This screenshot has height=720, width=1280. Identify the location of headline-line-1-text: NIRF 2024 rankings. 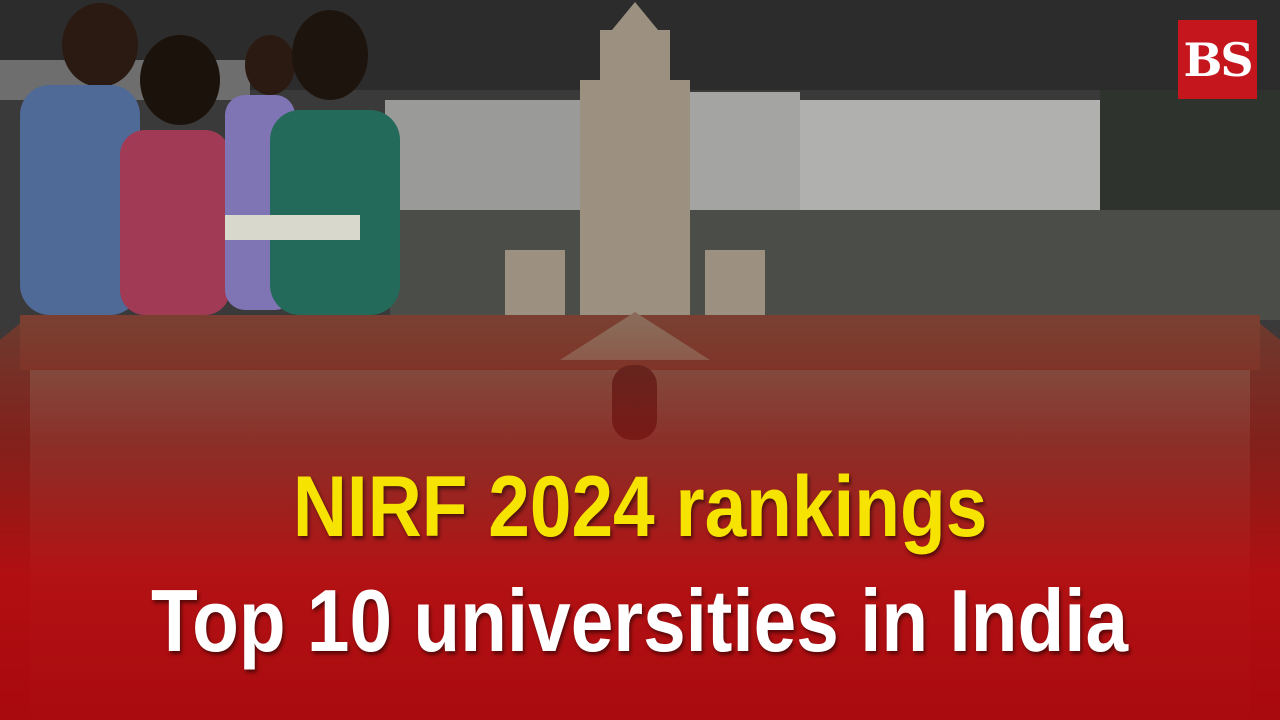
(640, 507).